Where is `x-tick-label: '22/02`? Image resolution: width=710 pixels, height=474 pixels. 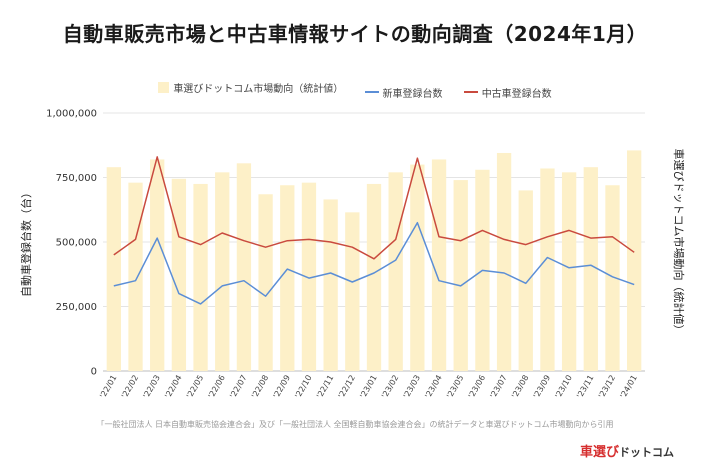 x-tick-label: '22/02 is located at coordinates (130, 387).